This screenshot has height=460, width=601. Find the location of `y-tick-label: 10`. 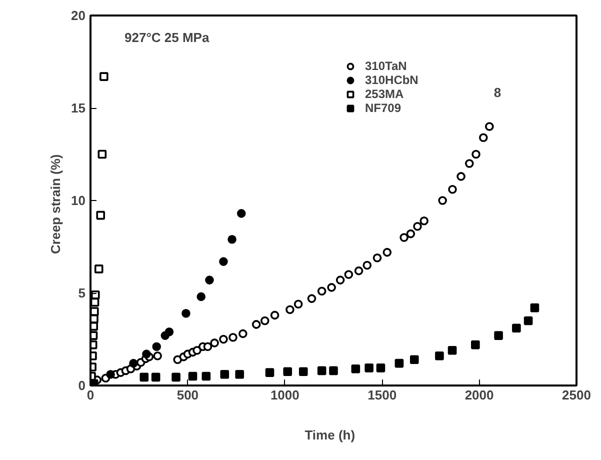

y-tick-label: 10 is located at coordinates (78, 200).